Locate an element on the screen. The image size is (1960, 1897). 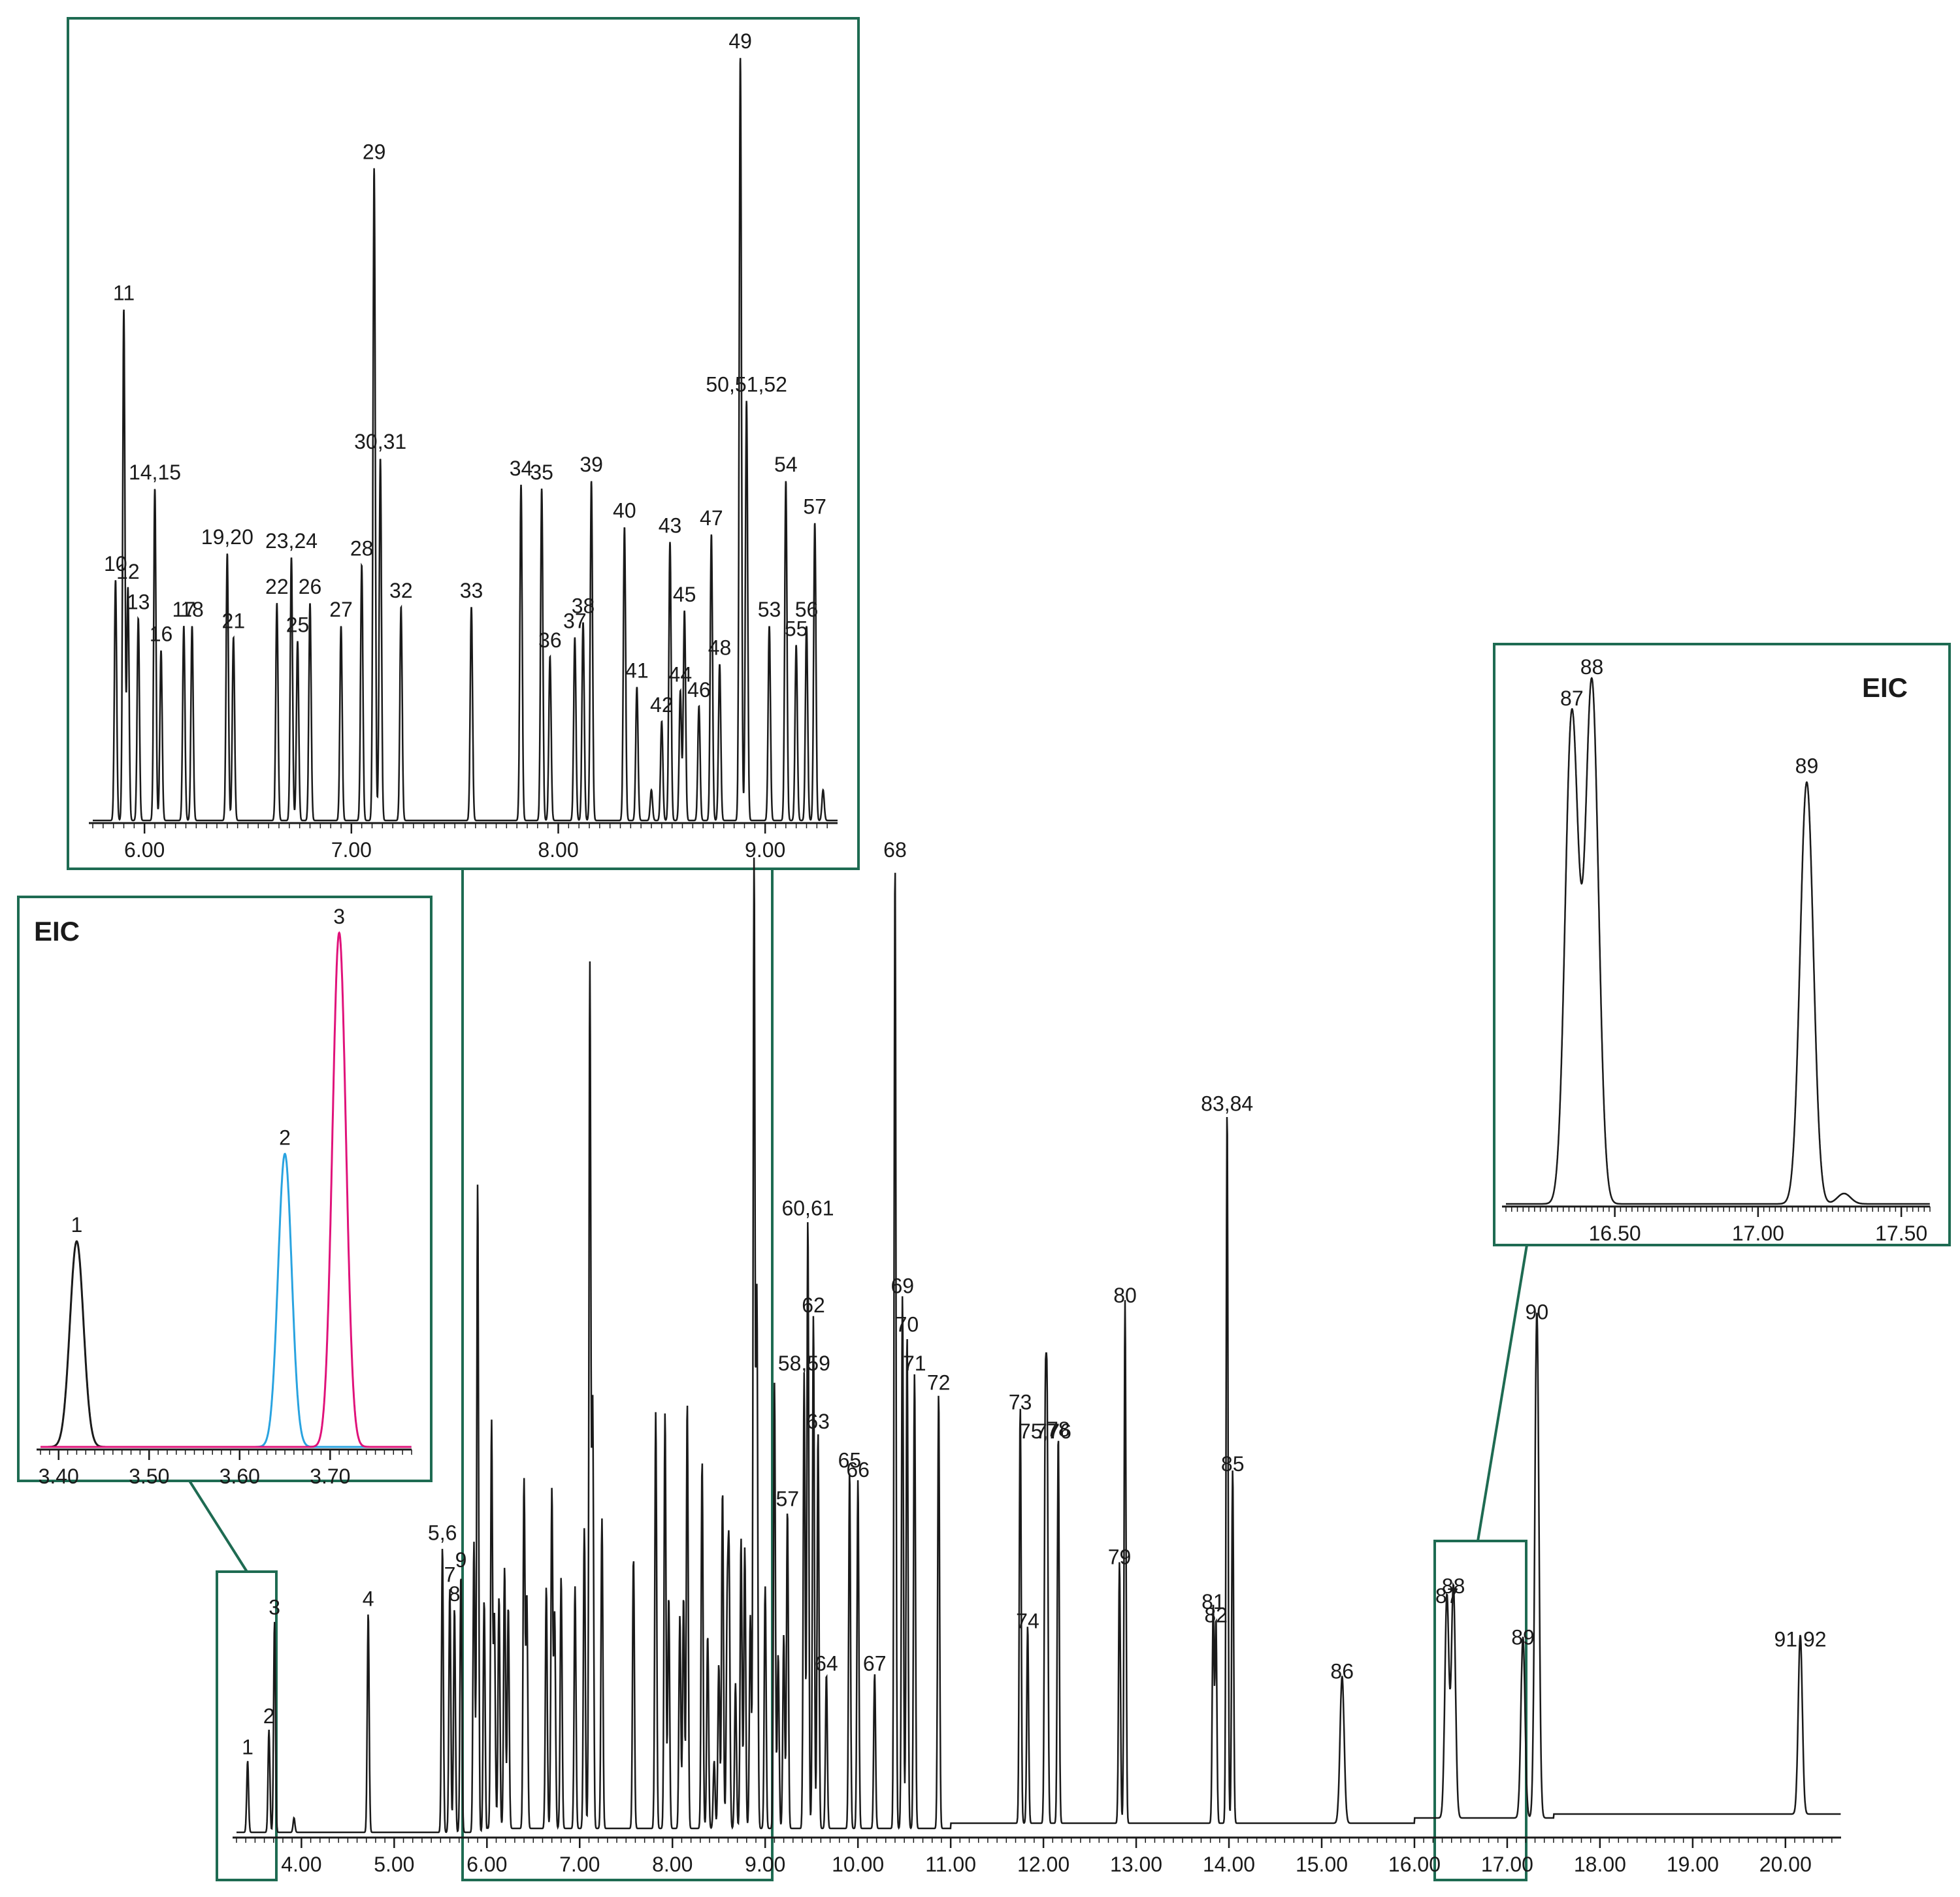
highlight-box-middle is located at coordinates (617, 1374).